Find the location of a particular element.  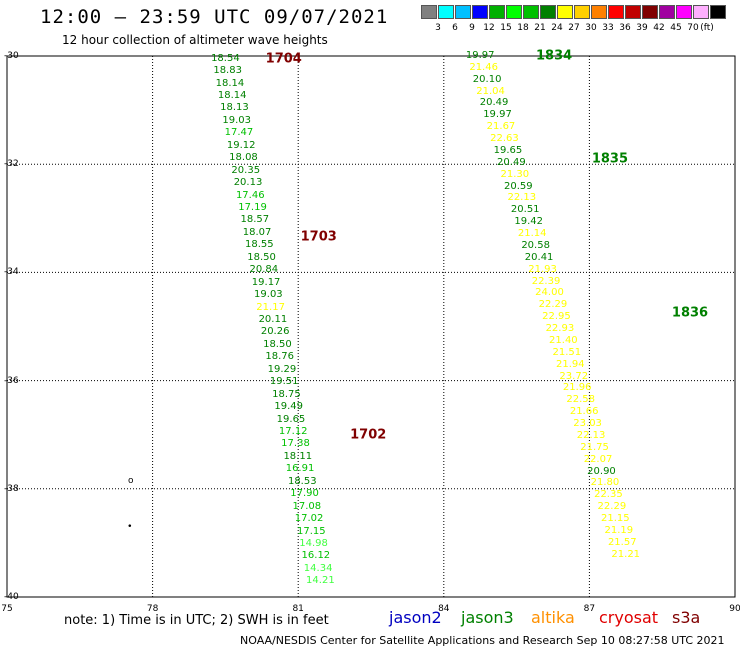

scale-label: 39 is located at coordinates (642, 28).